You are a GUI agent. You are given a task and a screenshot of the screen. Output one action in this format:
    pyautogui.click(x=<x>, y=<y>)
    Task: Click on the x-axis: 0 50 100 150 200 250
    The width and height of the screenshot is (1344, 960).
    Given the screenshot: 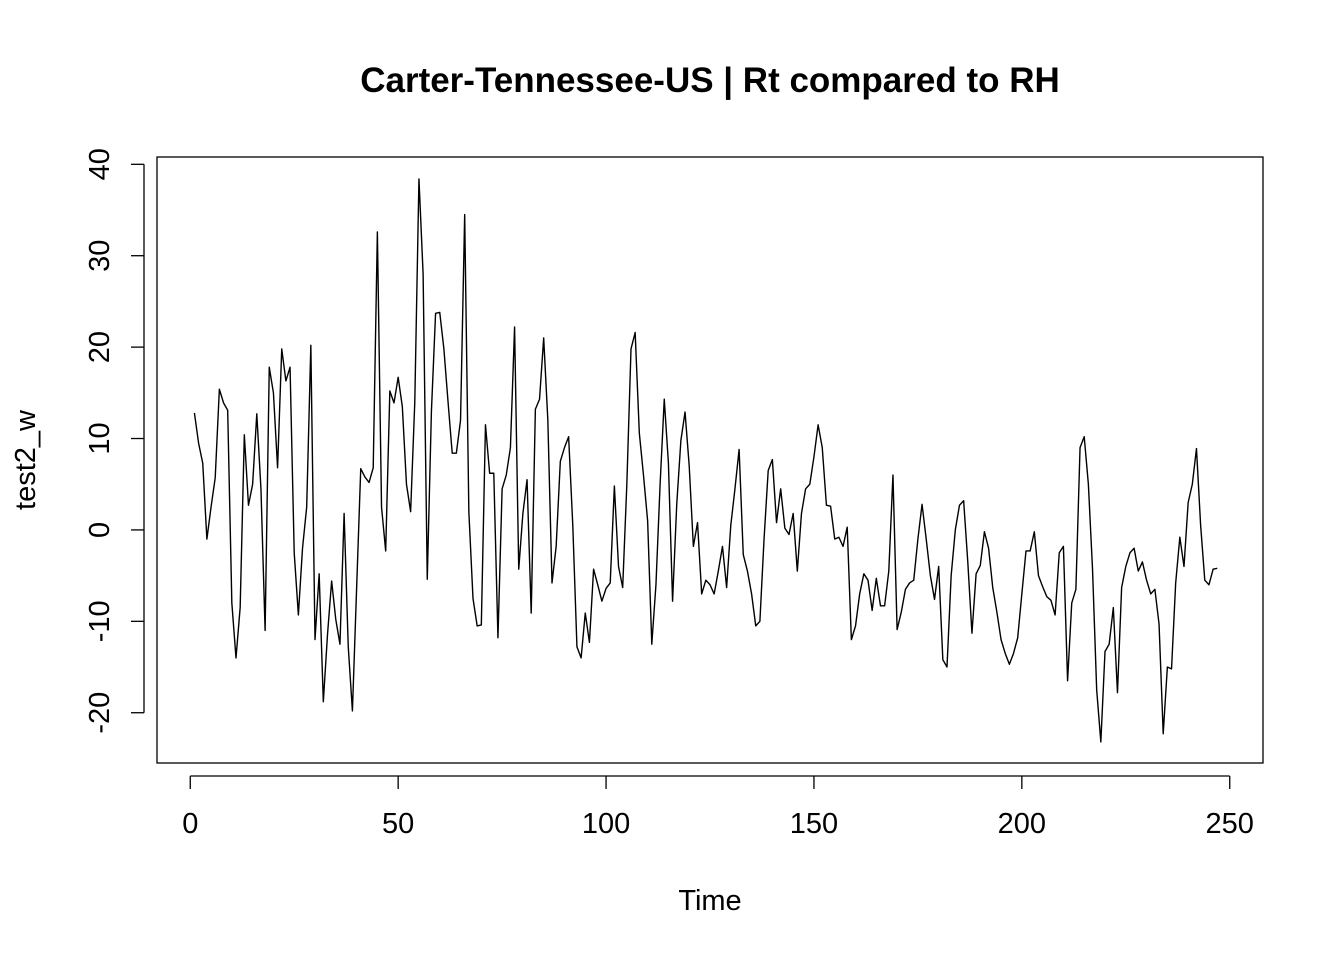 What is the action you would take?
    pyautogui.click(x=718, y=807)
    